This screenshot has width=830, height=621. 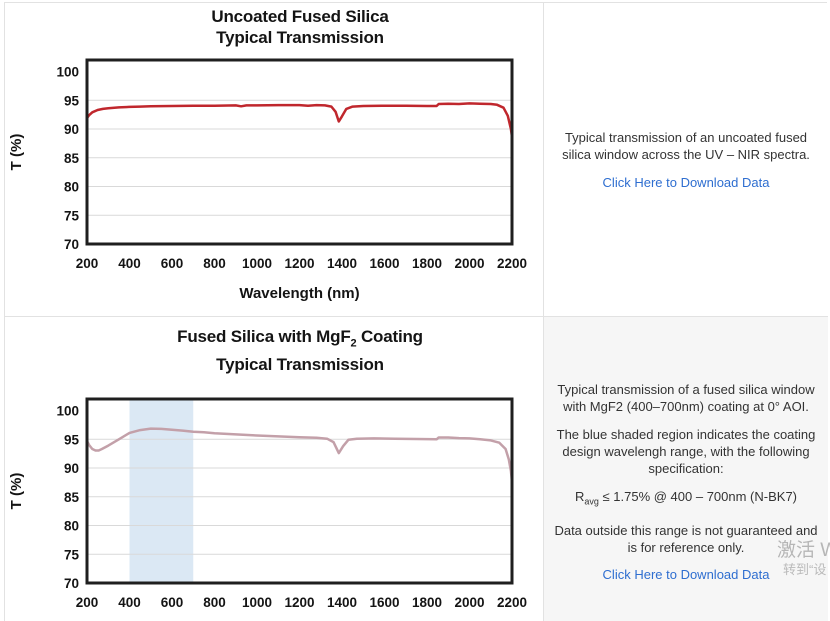 I want to click on spec-r: R, so click(x=580, y=496).